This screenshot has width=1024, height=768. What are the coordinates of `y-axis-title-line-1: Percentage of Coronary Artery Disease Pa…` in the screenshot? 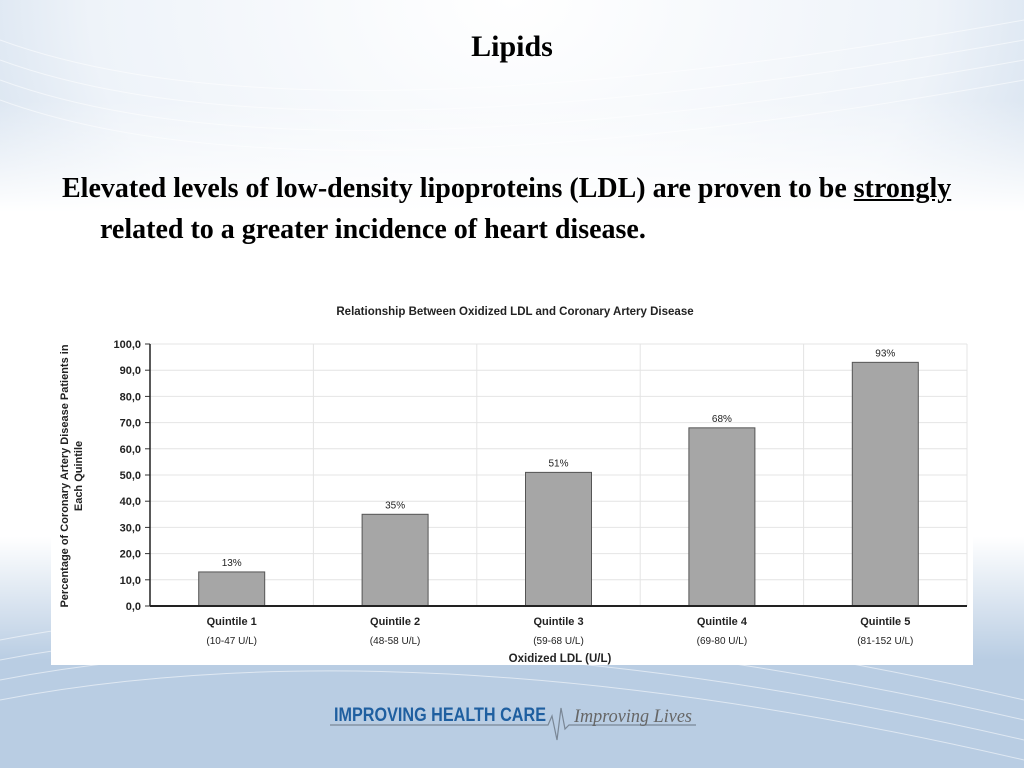 It's located at (65, 475).